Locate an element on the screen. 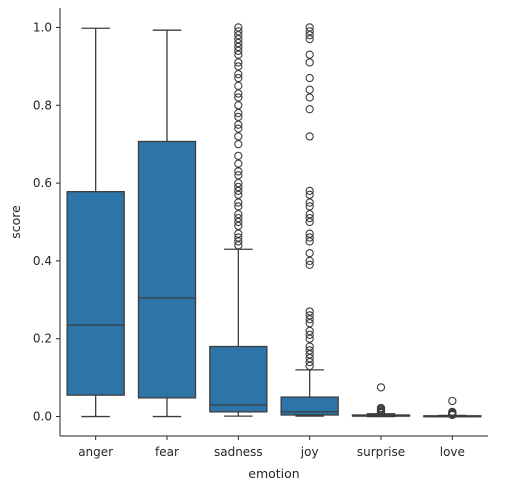  y-tick-label: 0.6 is located at coordinates (42, 183).